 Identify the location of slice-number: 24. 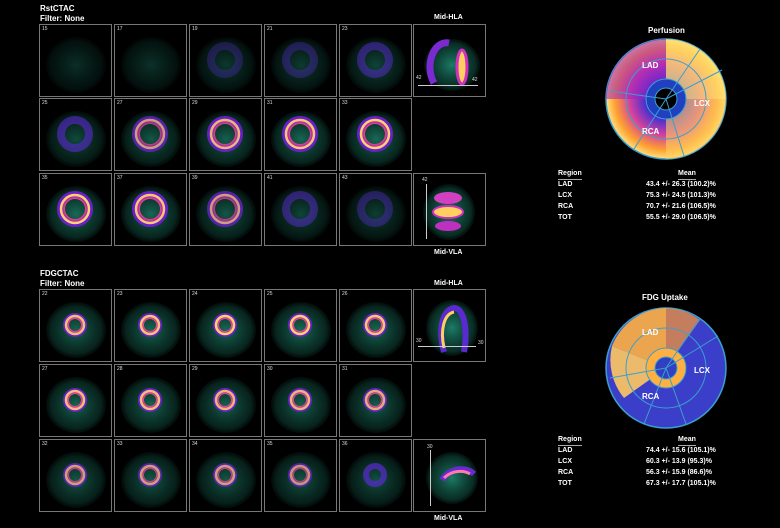
(195, 294).